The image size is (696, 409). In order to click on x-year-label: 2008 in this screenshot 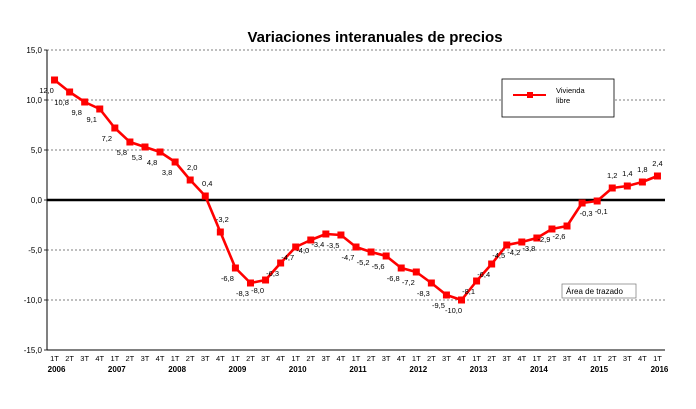, I will do `click(177, 369)`.